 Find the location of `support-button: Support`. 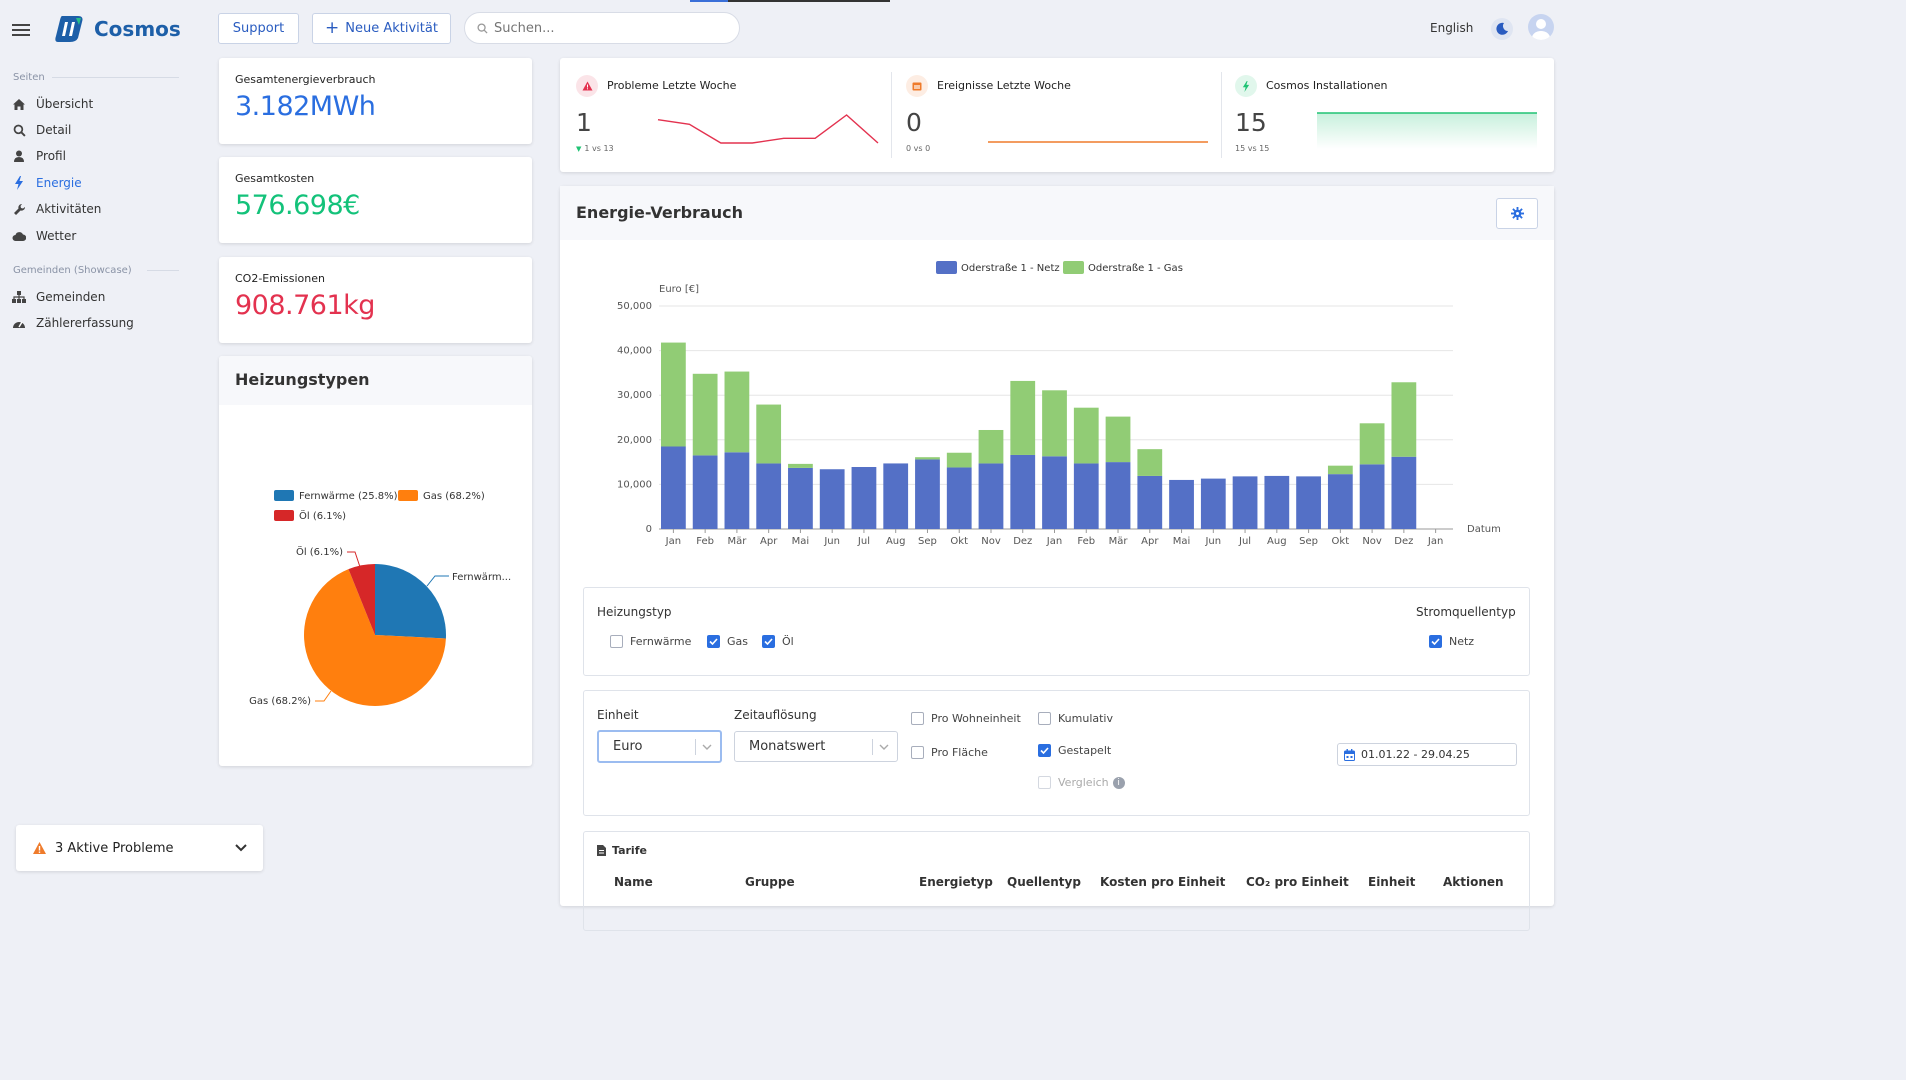

support-button: Support is located at coordinates (258, 28).